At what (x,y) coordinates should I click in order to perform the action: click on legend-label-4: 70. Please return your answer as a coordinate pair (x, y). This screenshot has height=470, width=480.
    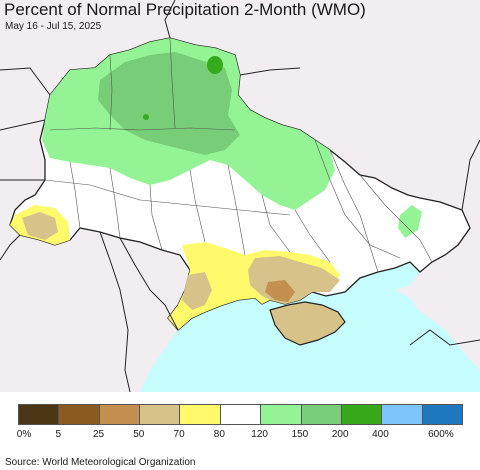
    Looking at the image, I should click on (179, 434).